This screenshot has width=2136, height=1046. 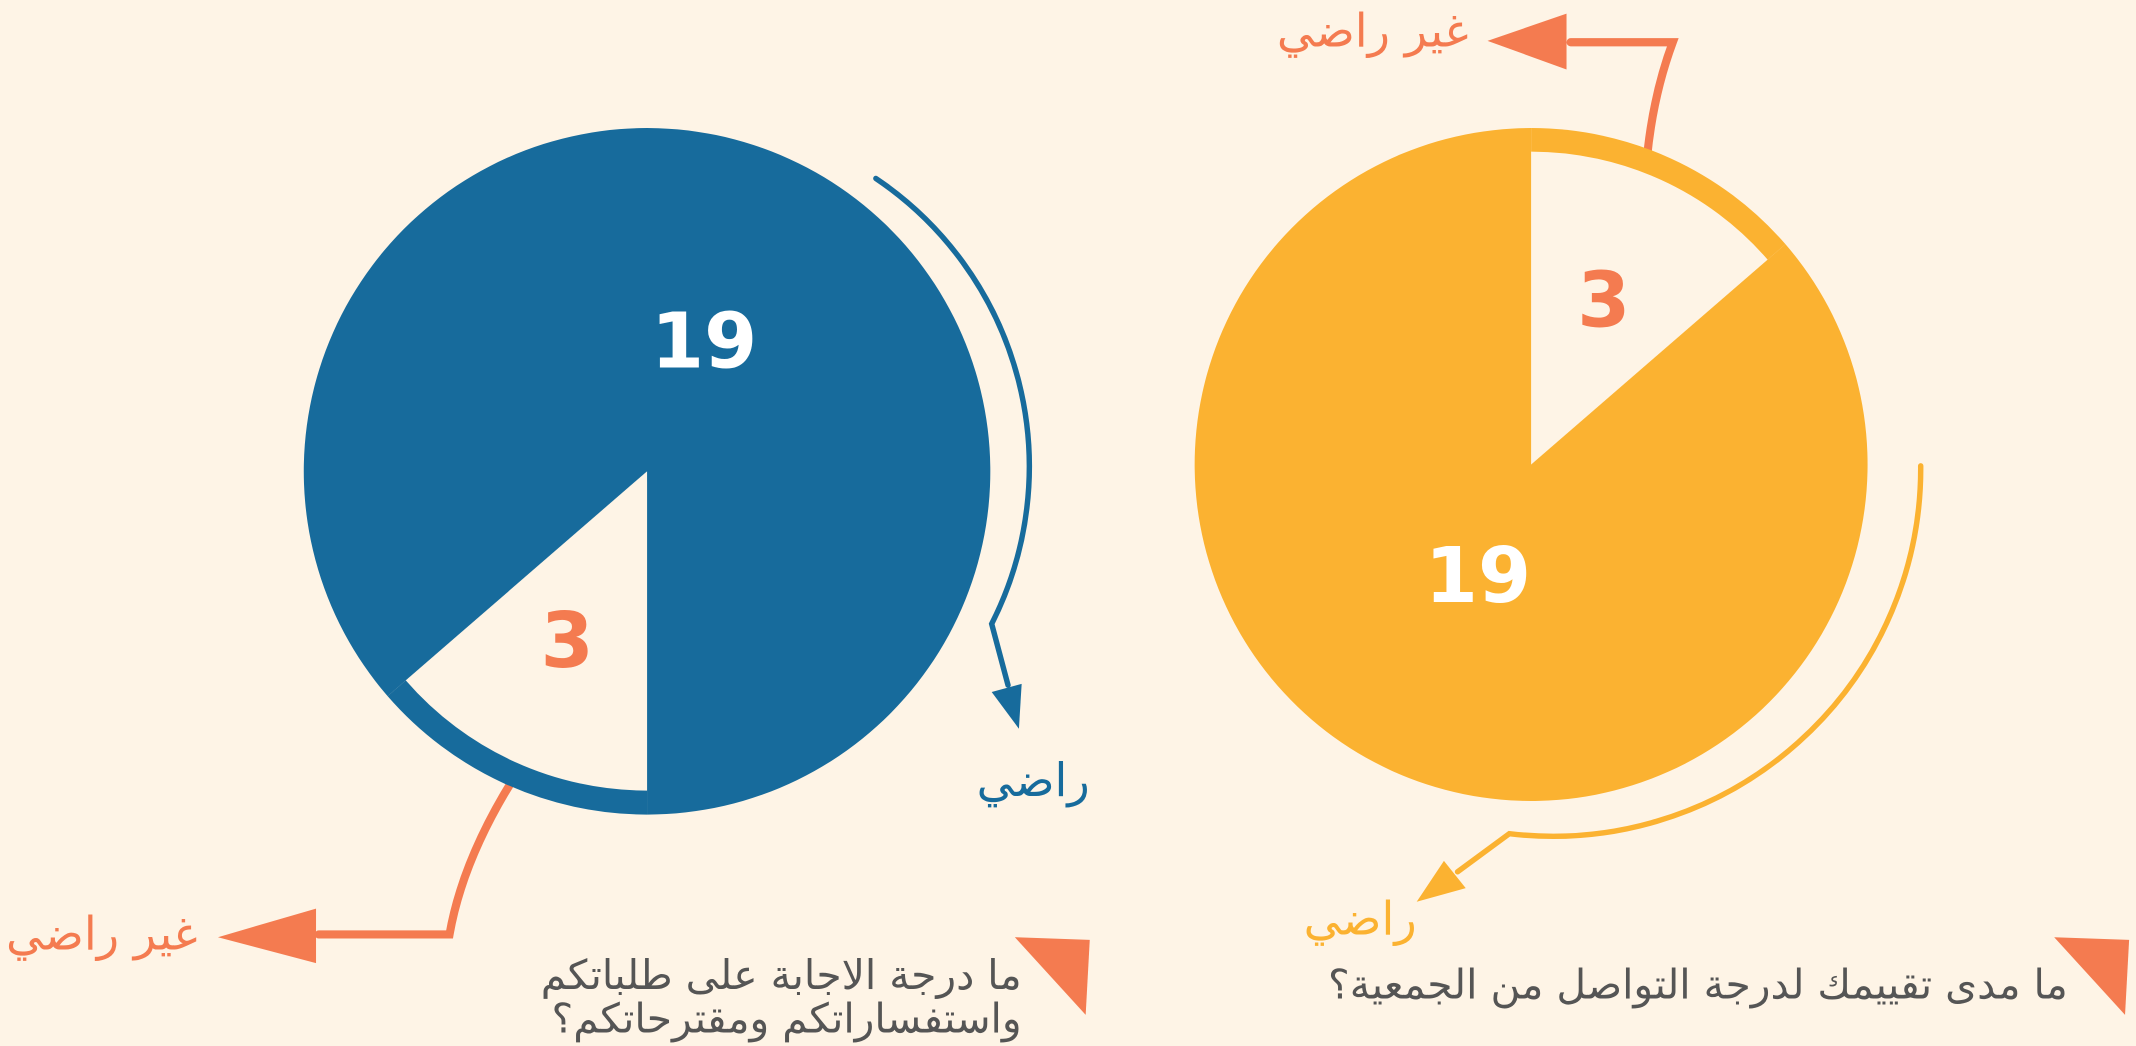 I want to click on chart-title: واستفساراتكم ومقترحاتكم؟, so click(x=787, y=1019).